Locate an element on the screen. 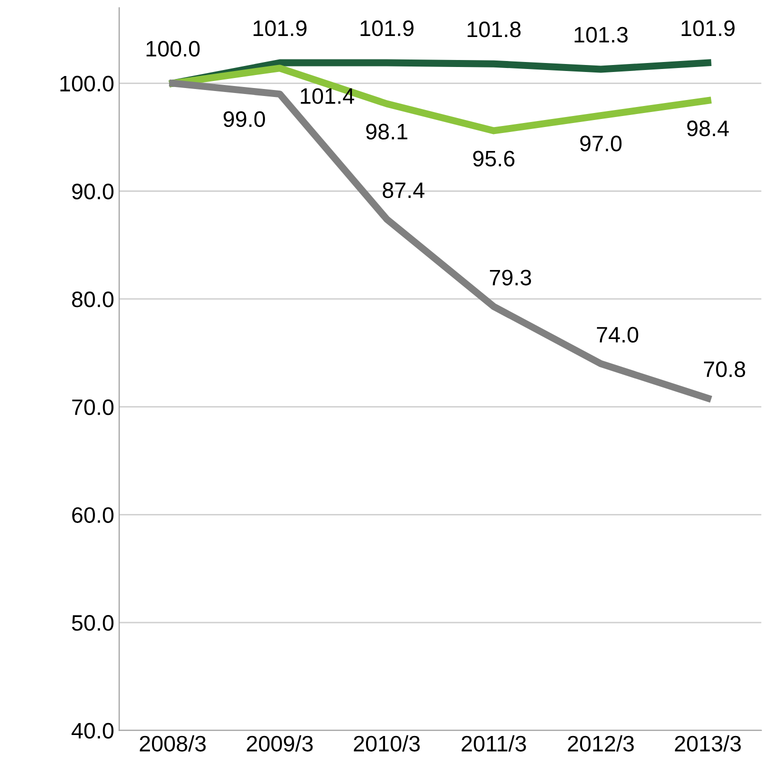 This screenshot has width=769, height=777. y-tick-label: 90.0 is located at coordinates (93, 192).